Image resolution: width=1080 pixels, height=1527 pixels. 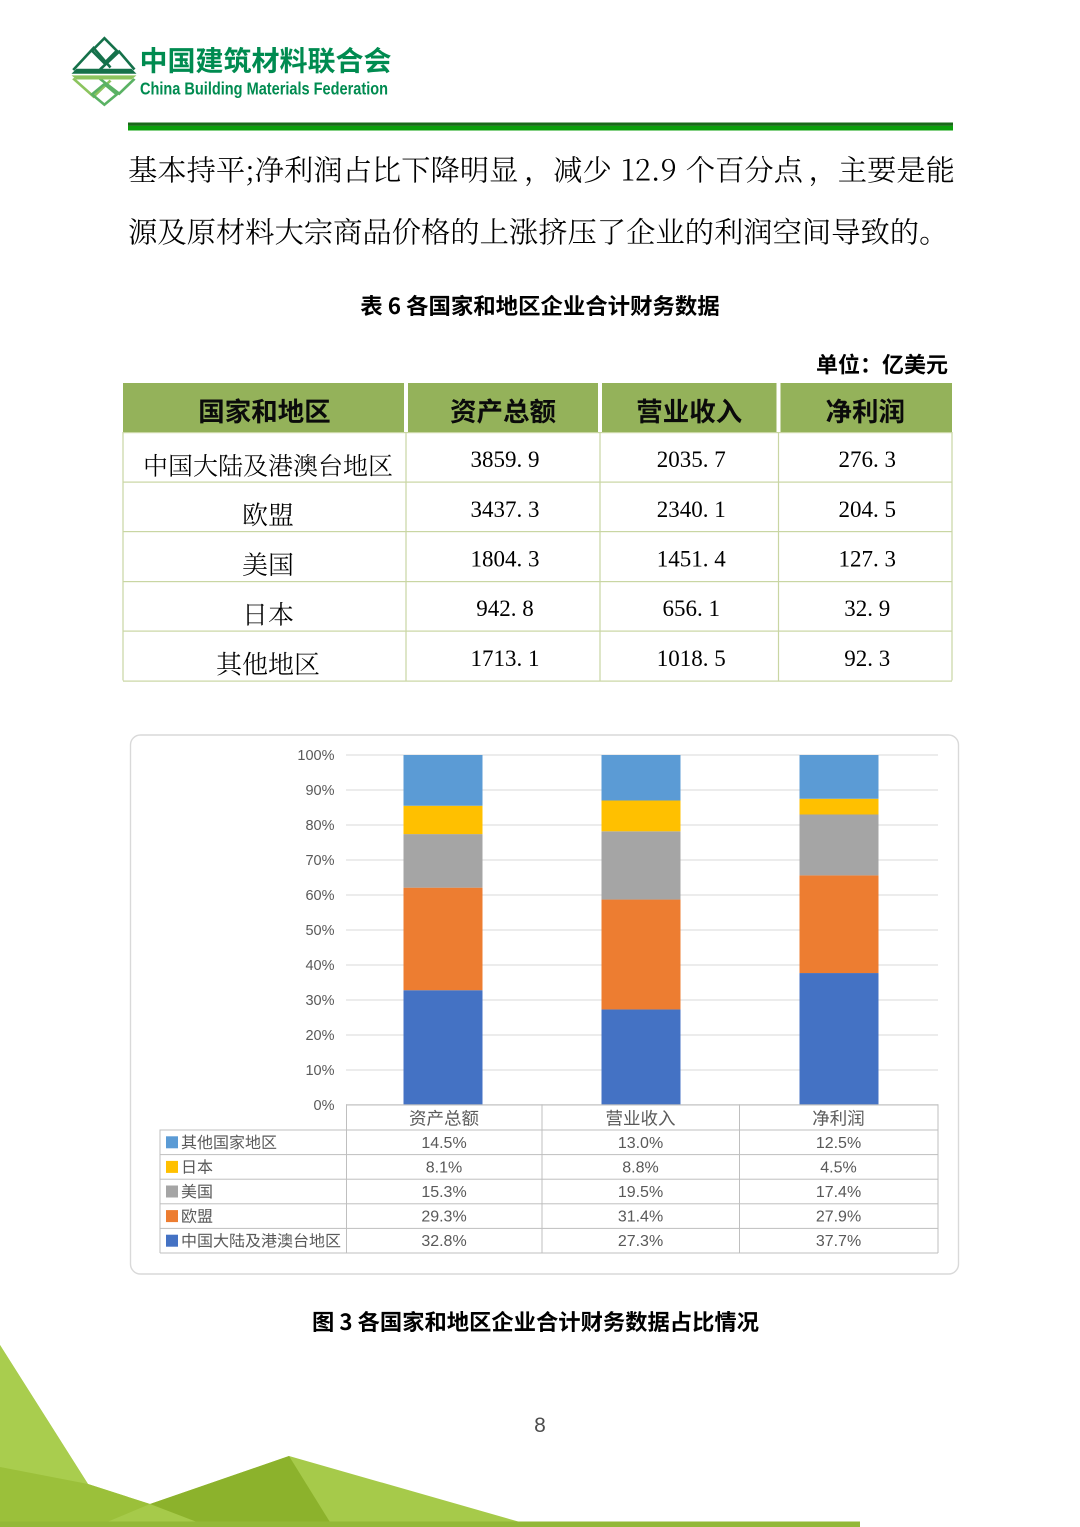 I want to click on svg-text: 10%, so click(x=319, y=1071).